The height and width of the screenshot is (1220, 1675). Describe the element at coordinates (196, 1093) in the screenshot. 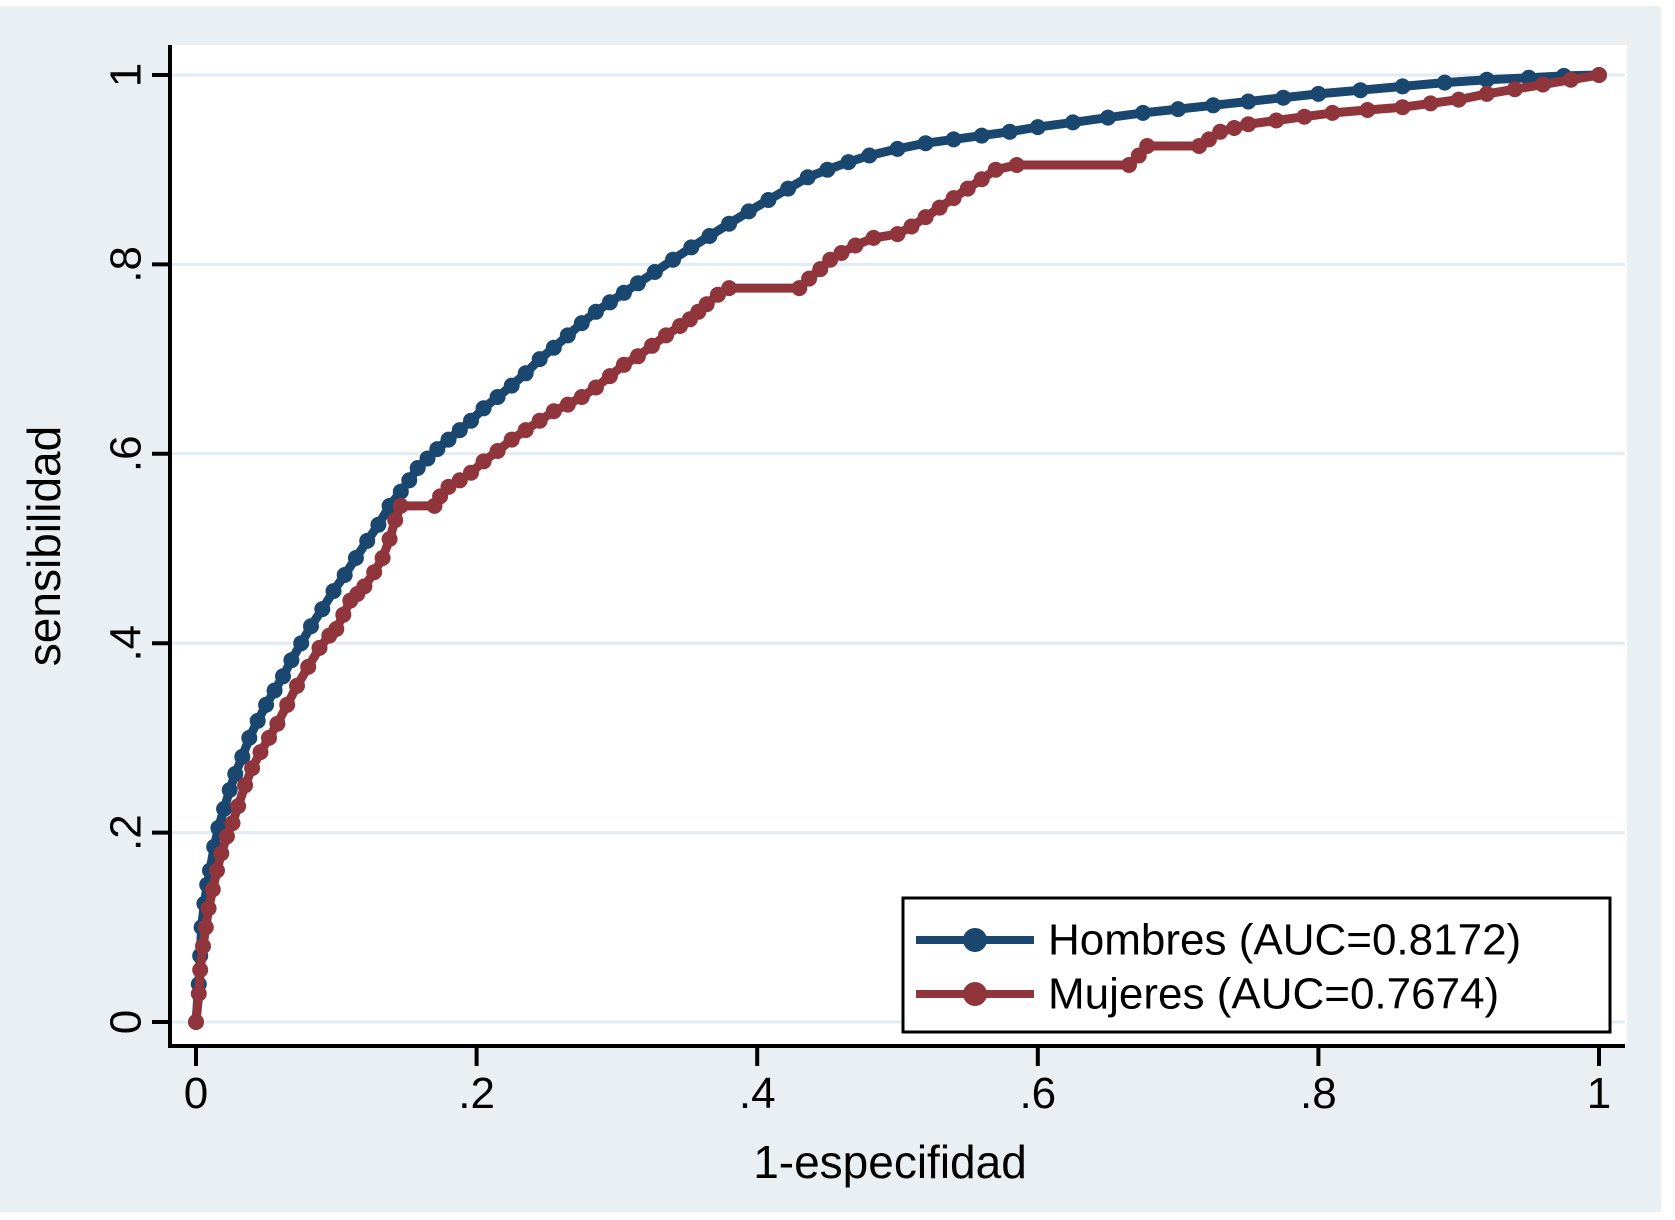

I see `x-tick-label: 0` at that location.